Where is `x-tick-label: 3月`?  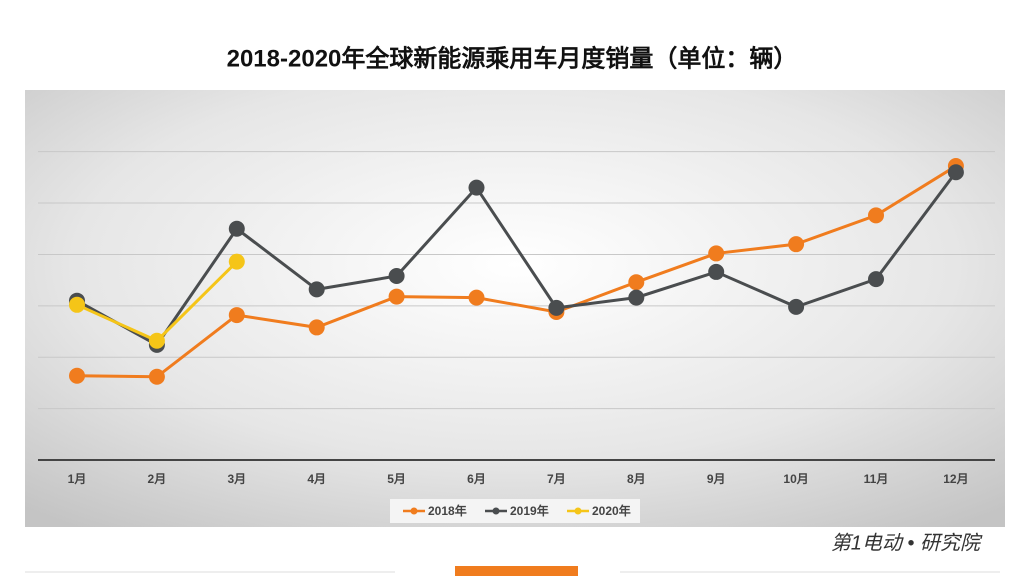
x-tick-label: 3月 is located at coordinates (236, 479).